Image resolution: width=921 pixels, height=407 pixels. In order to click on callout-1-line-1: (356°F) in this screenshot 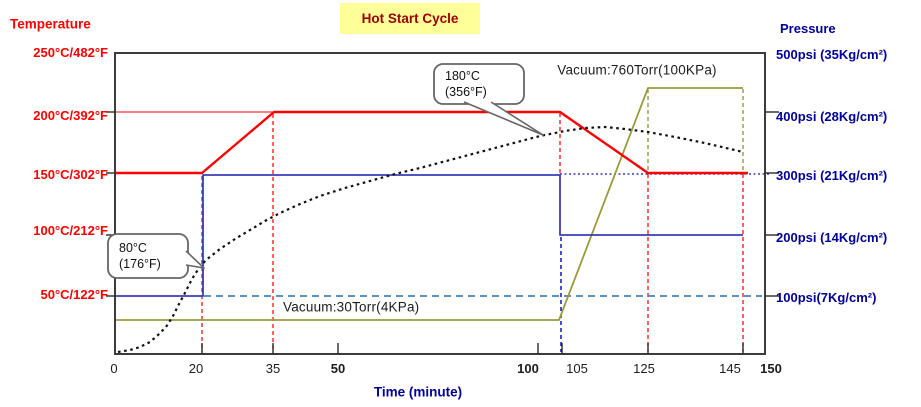, I will do `click(466, 92)`.